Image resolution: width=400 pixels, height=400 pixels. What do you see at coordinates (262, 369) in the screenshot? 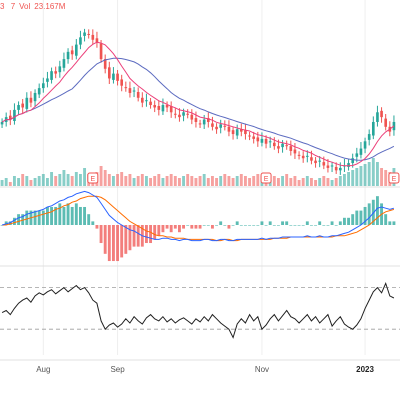
I see `x-tick-label-2: Nov` at bounding box center [262, 369].